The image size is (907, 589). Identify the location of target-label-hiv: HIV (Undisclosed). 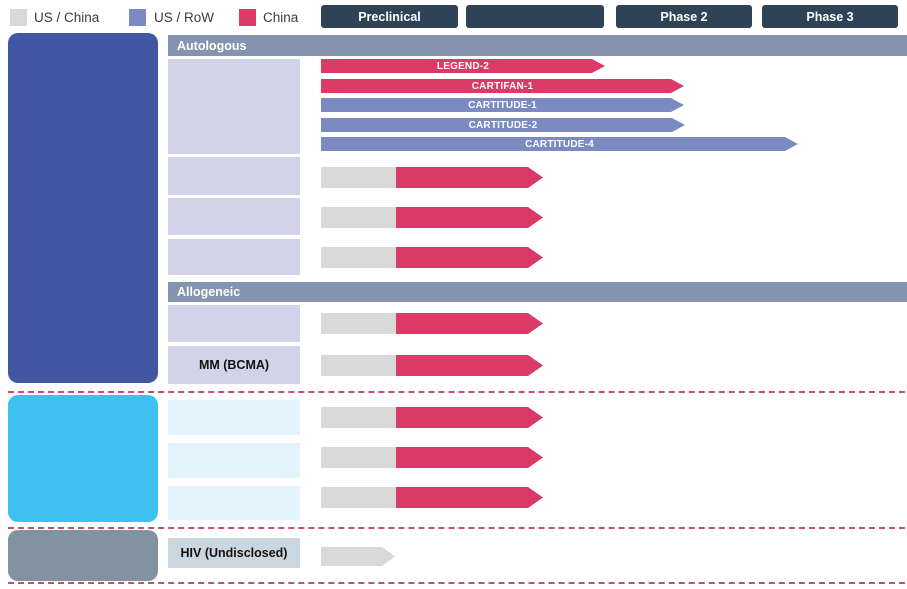
(234, 553).